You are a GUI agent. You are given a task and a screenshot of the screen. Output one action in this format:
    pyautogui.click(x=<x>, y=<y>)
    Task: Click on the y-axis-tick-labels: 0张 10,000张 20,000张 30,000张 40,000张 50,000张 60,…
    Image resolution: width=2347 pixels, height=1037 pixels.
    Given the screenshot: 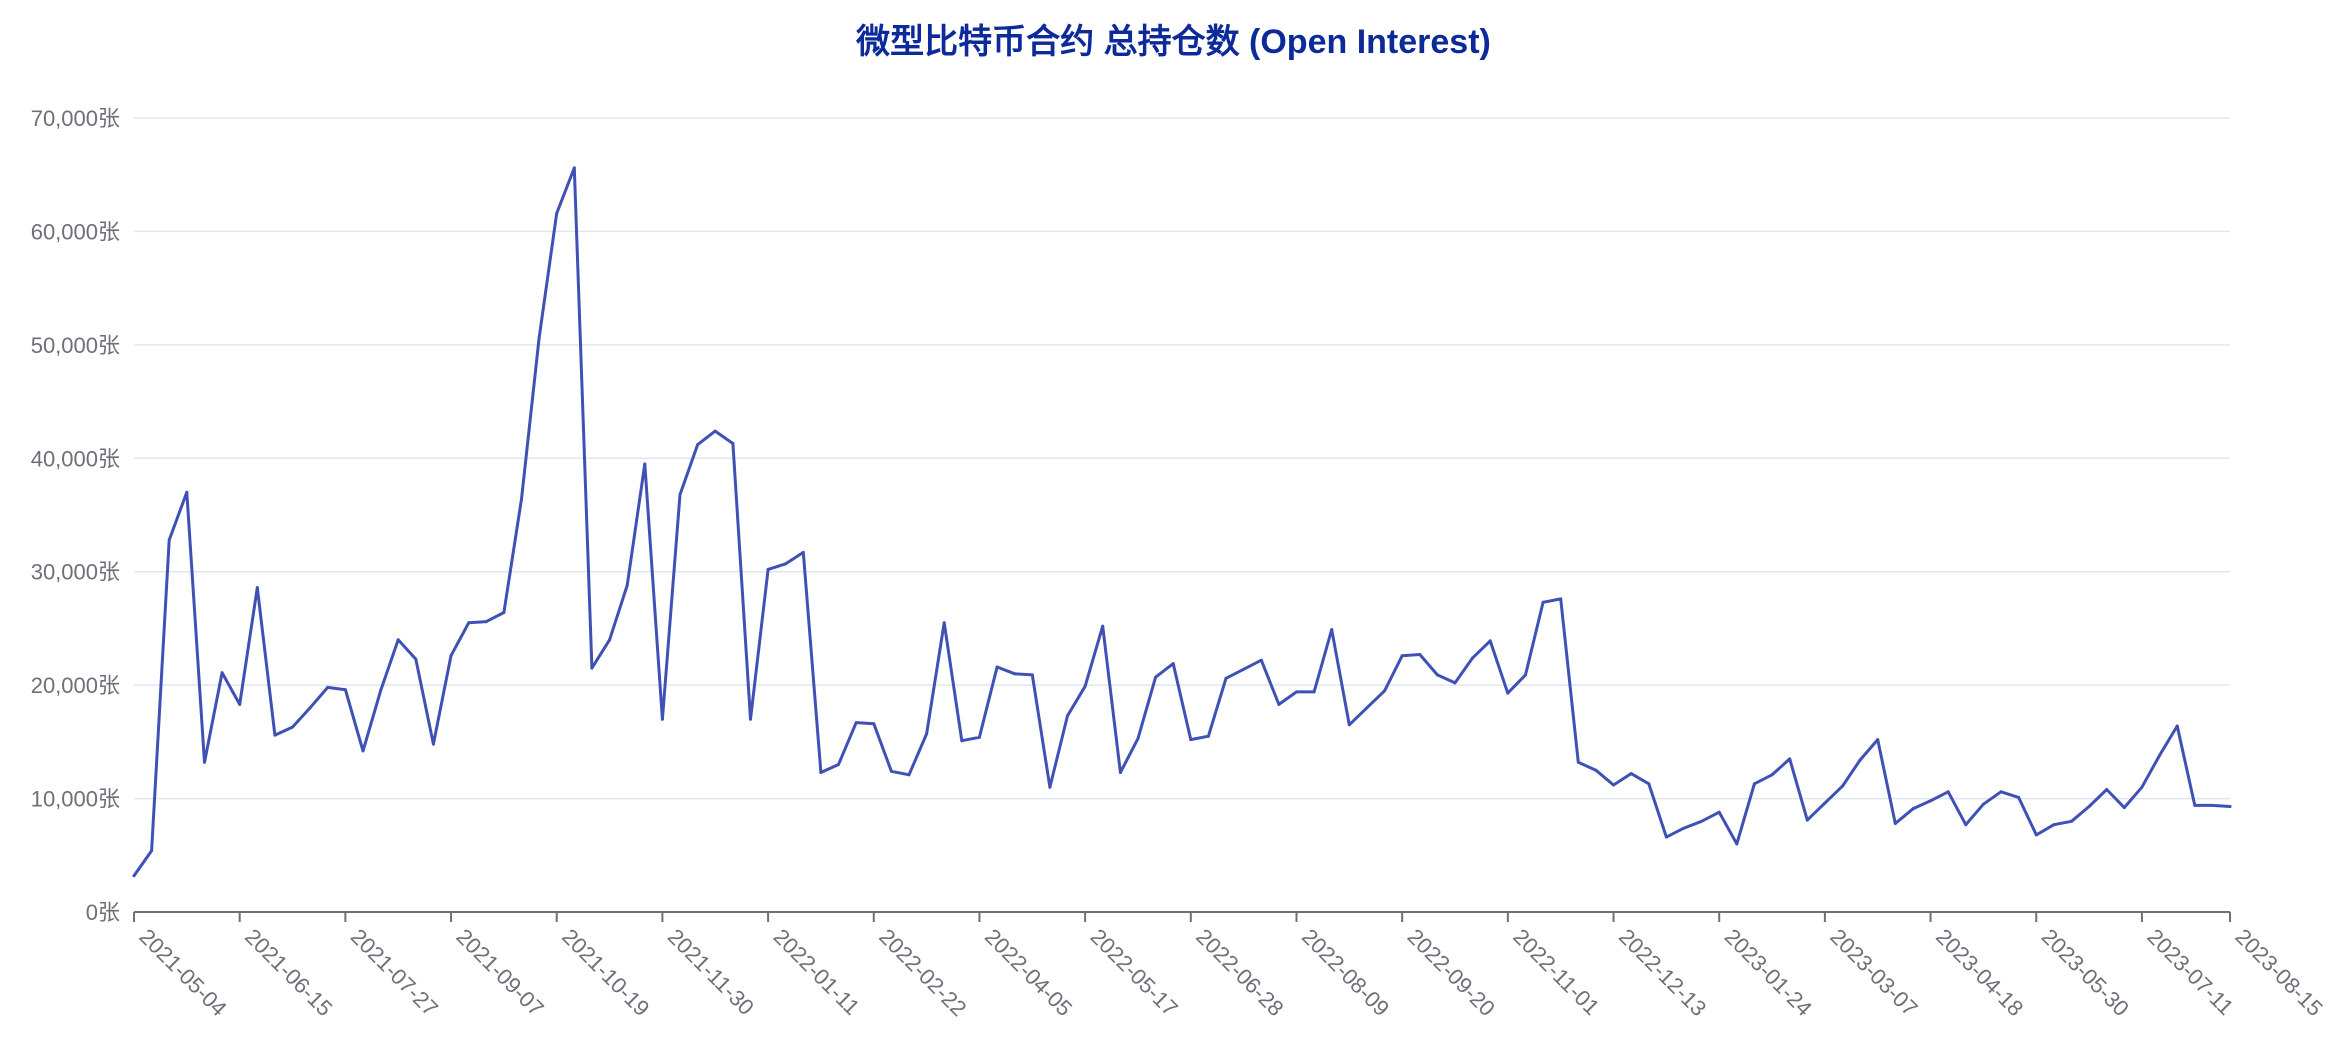 What is the action you would take?
    pyautogui.click(x=75, y=515)
    